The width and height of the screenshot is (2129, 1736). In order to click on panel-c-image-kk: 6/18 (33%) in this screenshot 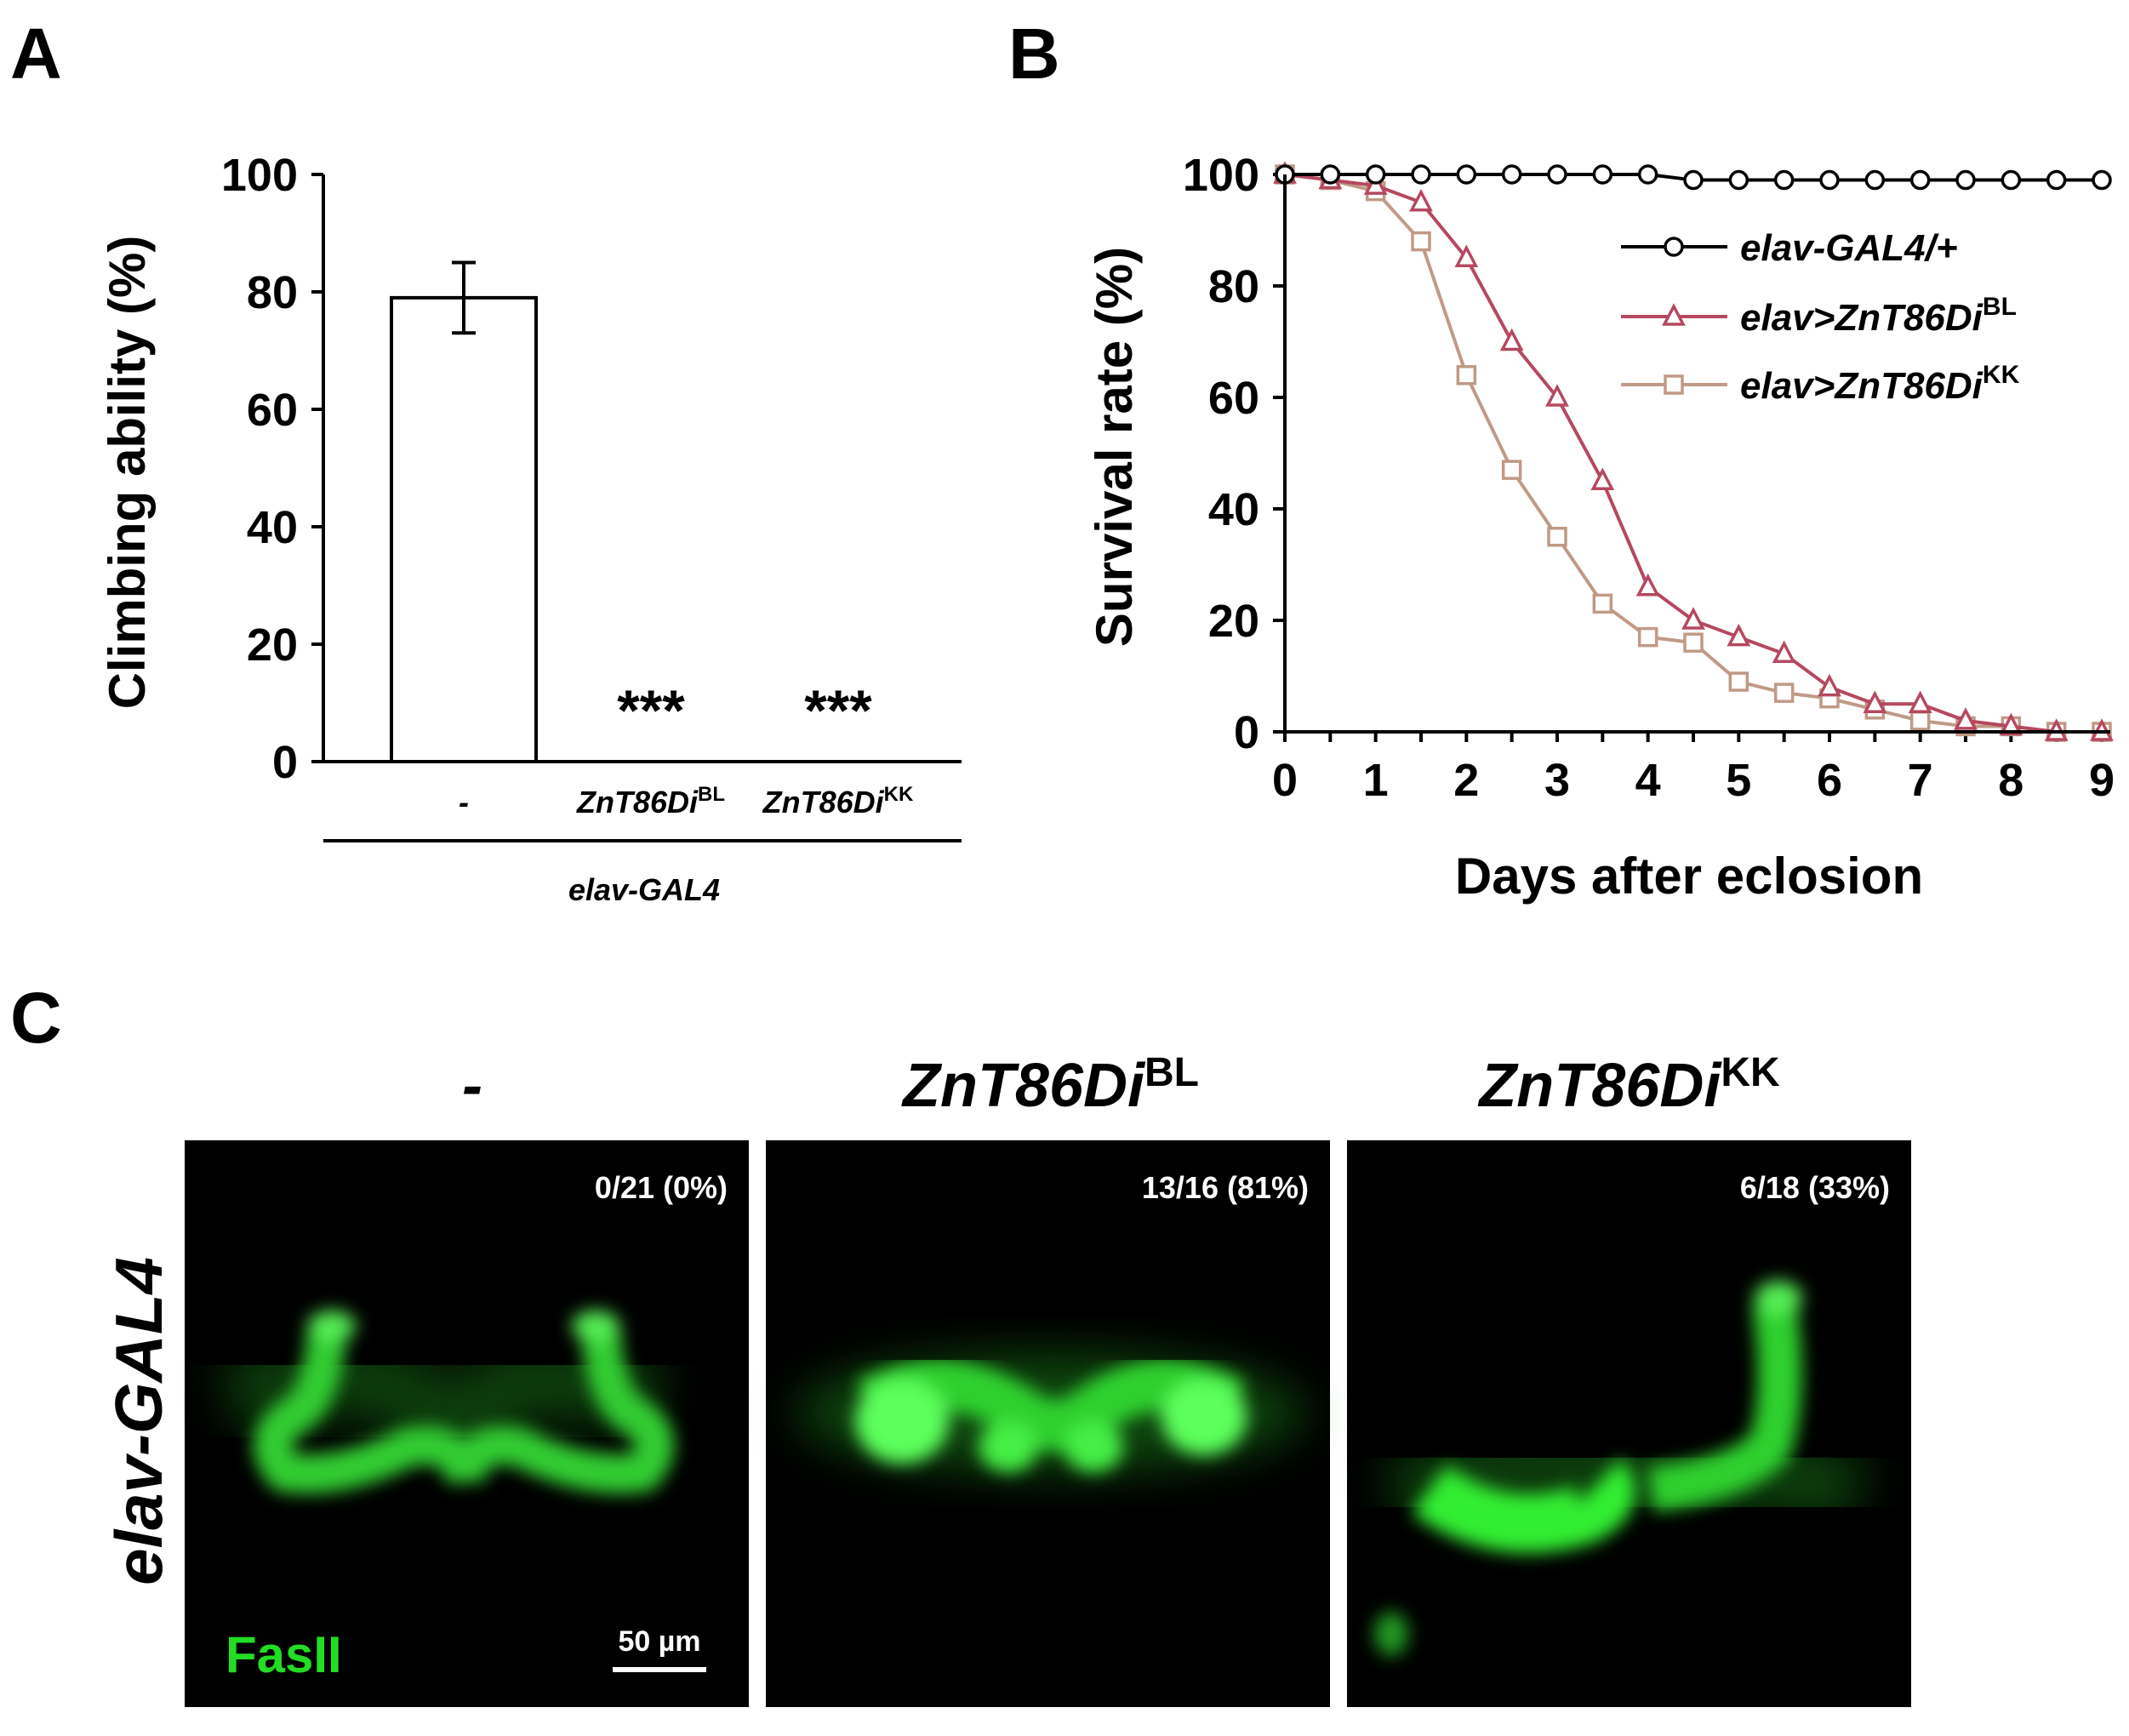, I will do `click(1629, 1423)`.